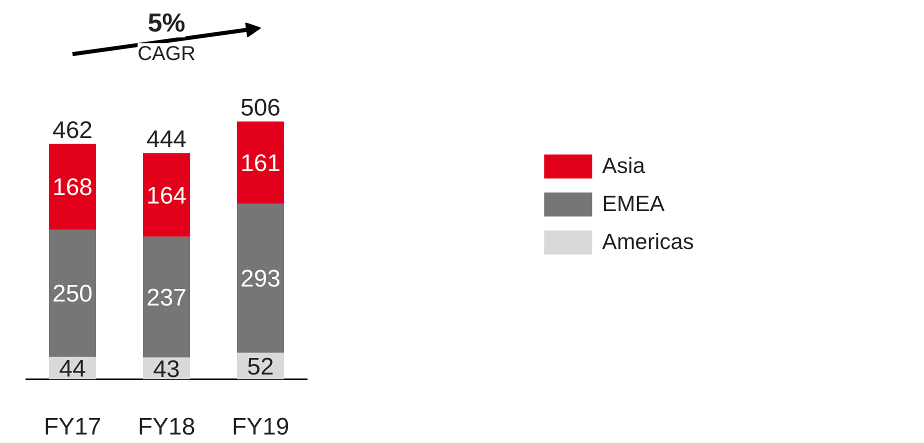 The width and height of the screenshot is (924, 443). I want to click on total-label: 462, so click(72, 130).